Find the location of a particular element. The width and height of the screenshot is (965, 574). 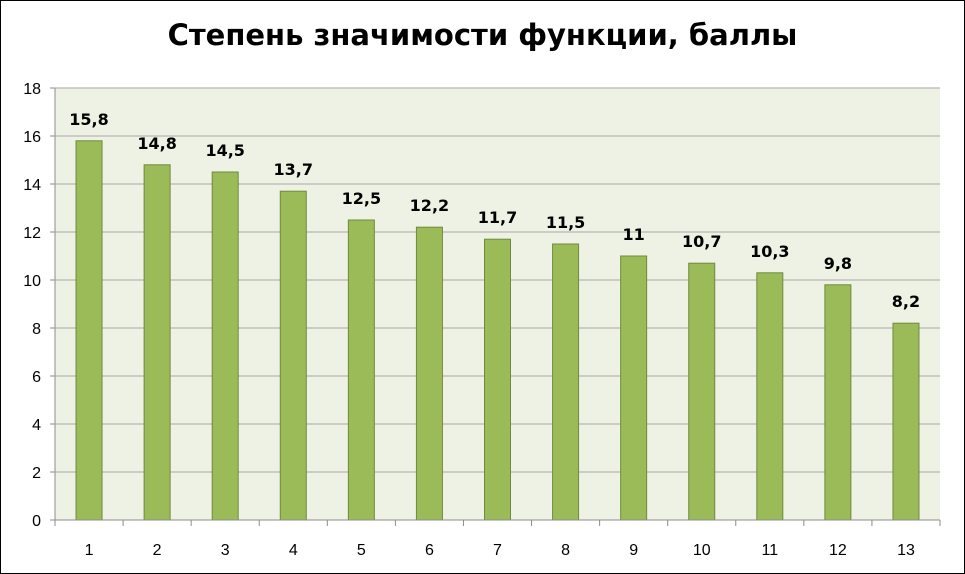

data-label-4: 13,7 is located at coordinates (293, 169).